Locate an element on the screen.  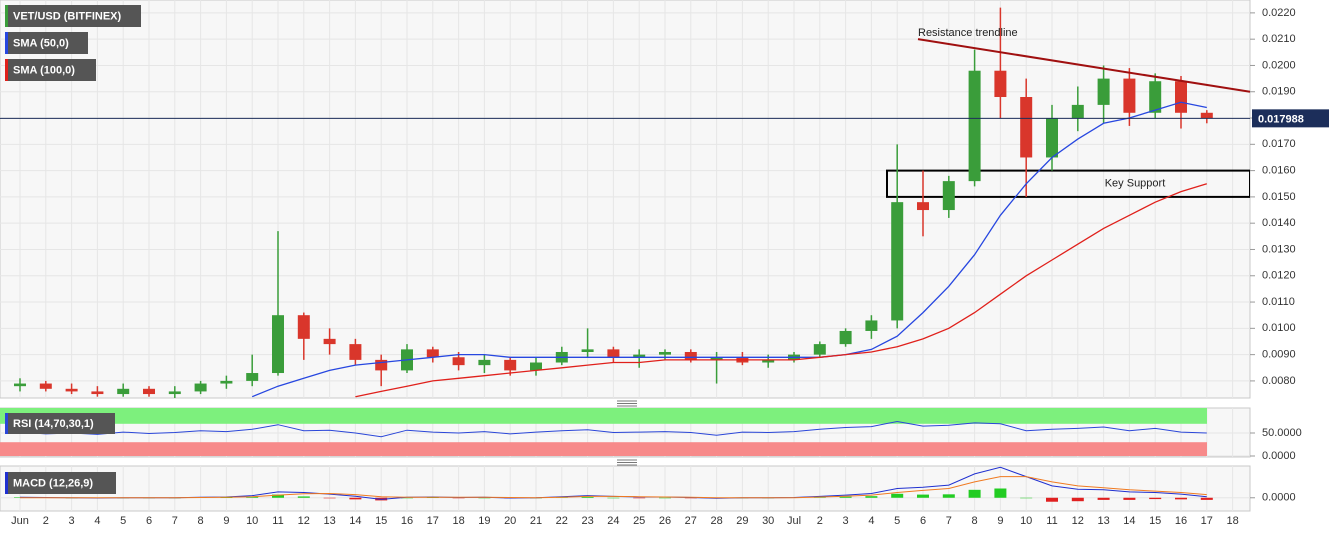
x-tick-label: 27 is located at coordinates (691, 521).